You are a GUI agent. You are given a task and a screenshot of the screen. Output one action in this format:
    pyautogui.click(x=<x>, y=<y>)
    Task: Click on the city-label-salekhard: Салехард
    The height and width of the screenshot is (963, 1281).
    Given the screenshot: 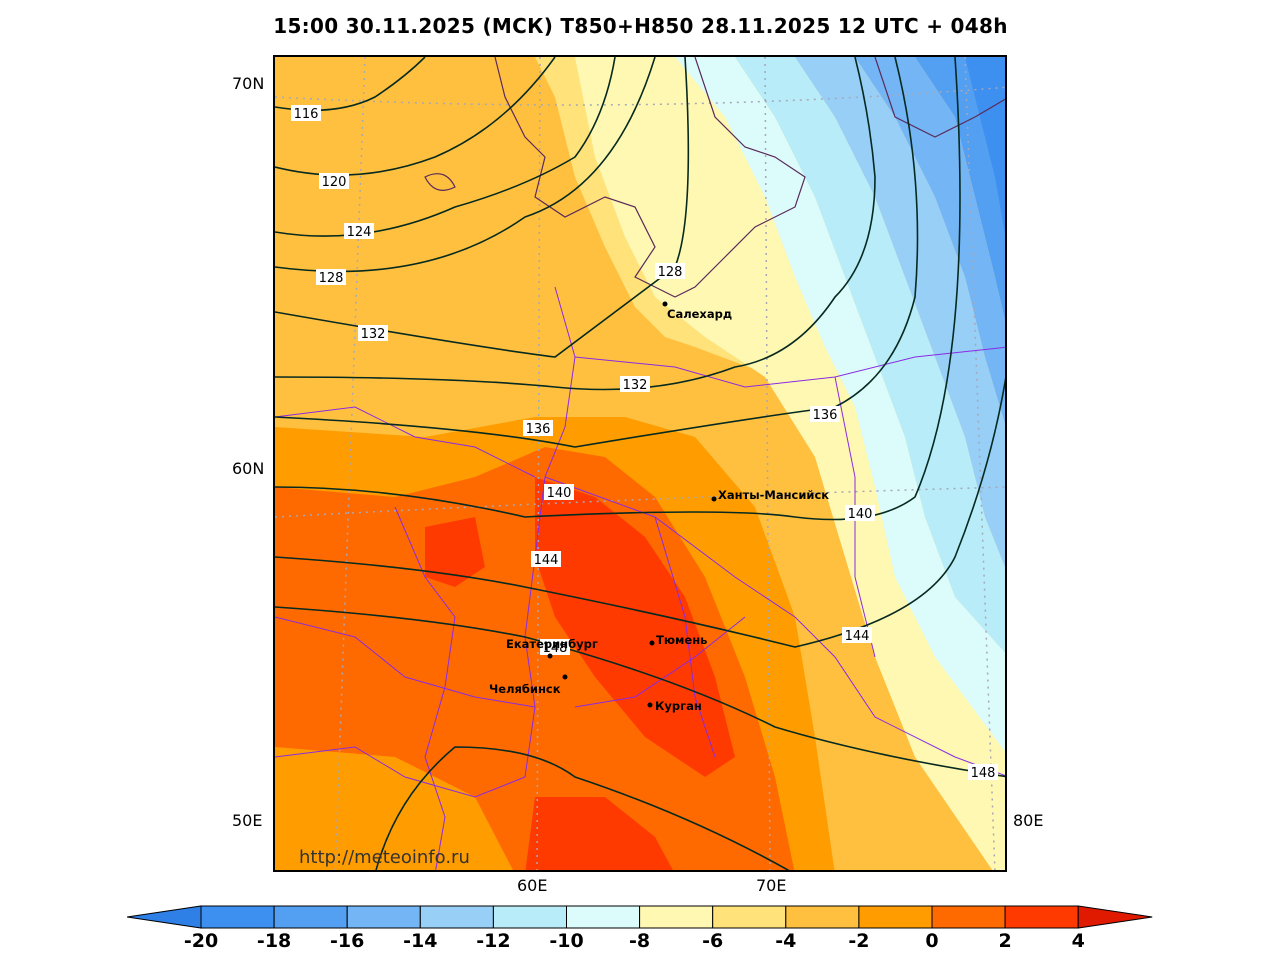 What is the action you would take?
    pyautogui.click(x=699, y=314)
    